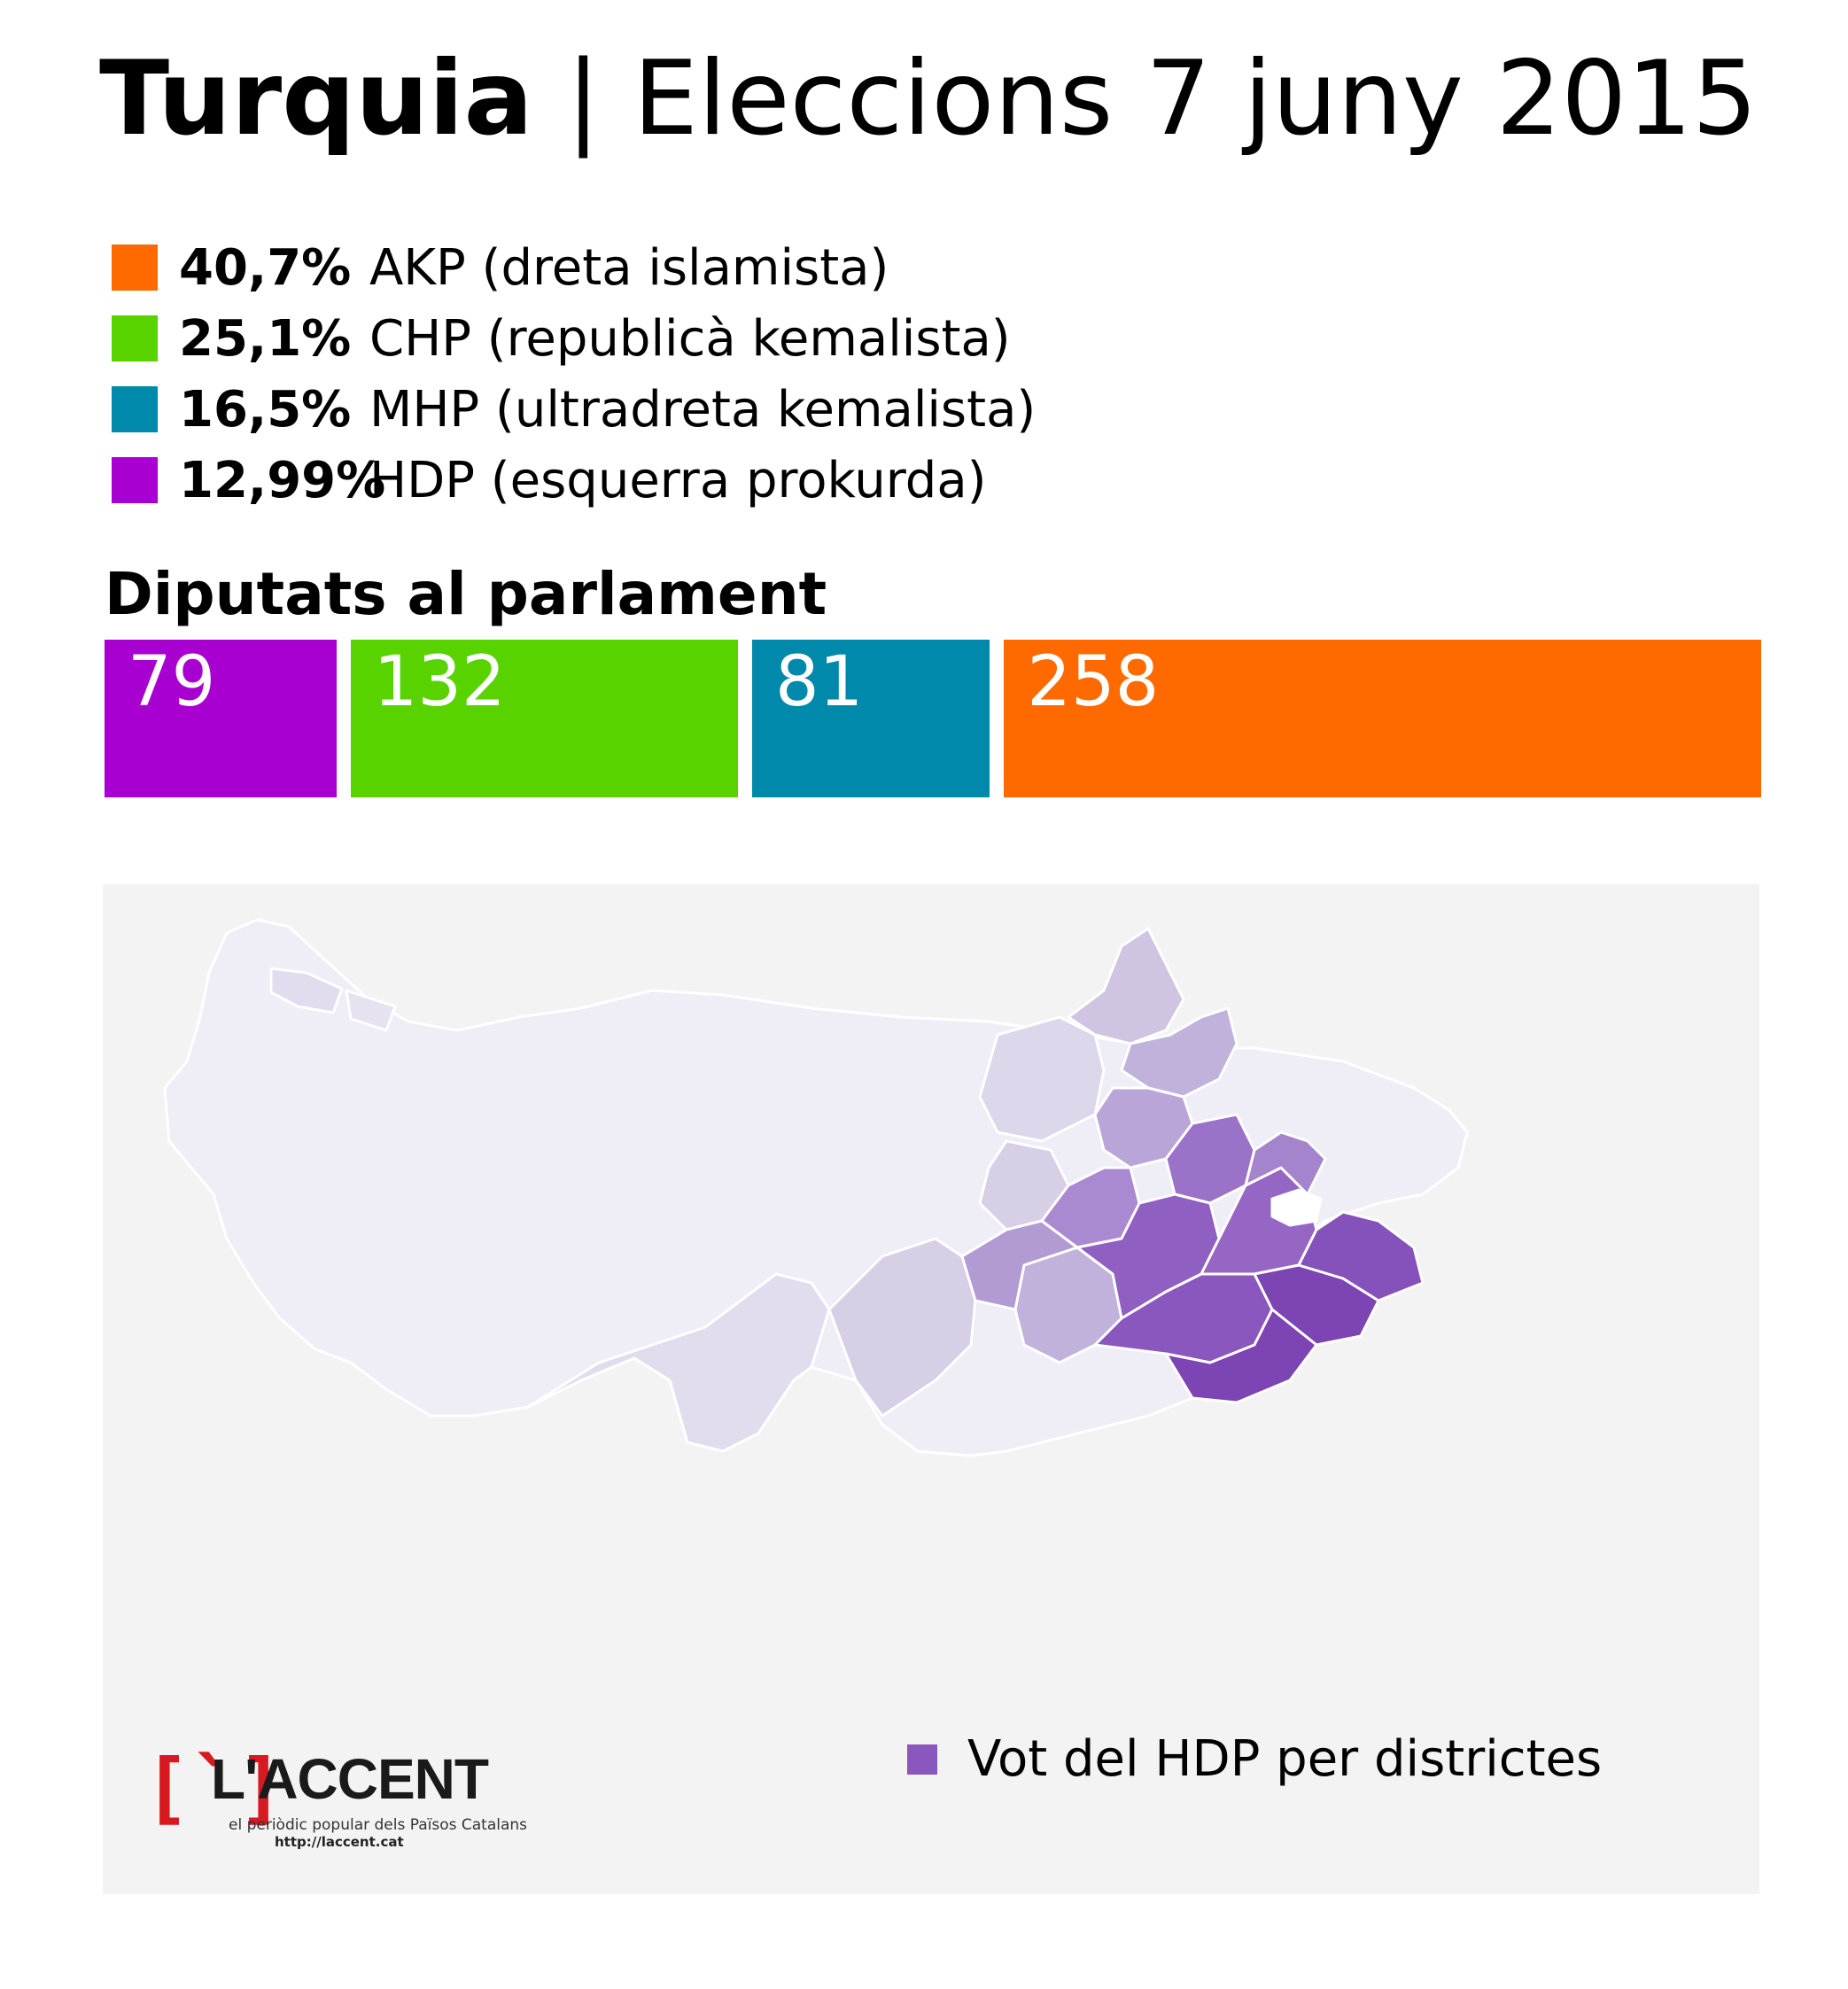  What do you see at coordinates (1196, 99) in the screenshot?
I see `title-rest: Eleccions 7 juny 2015` at bounding box center [1196, 99].